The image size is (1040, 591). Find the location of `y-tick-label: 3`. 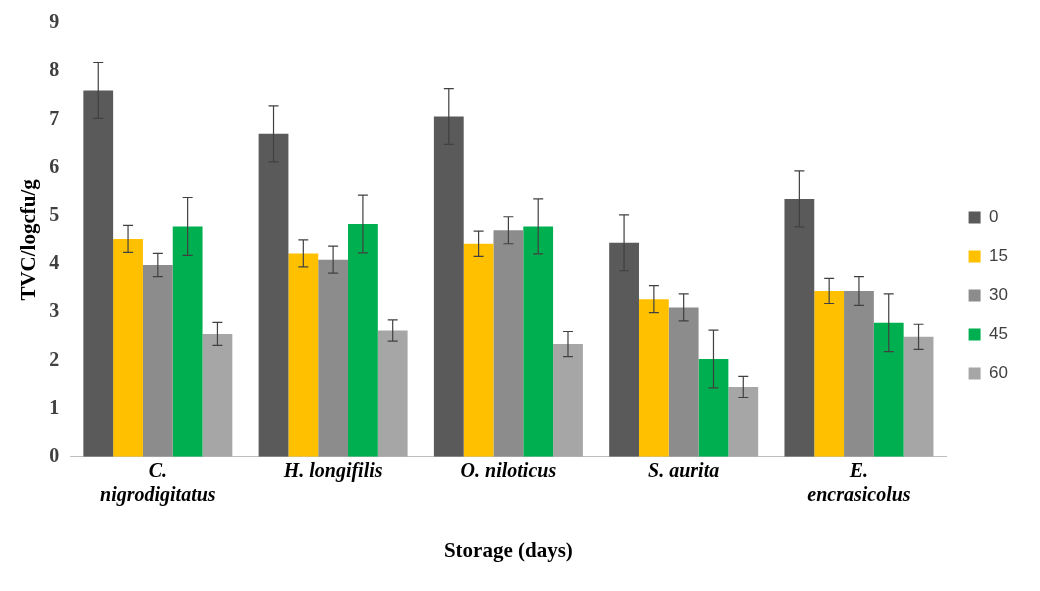

y-tick-label: 3 is located at coordinates (54, 310).